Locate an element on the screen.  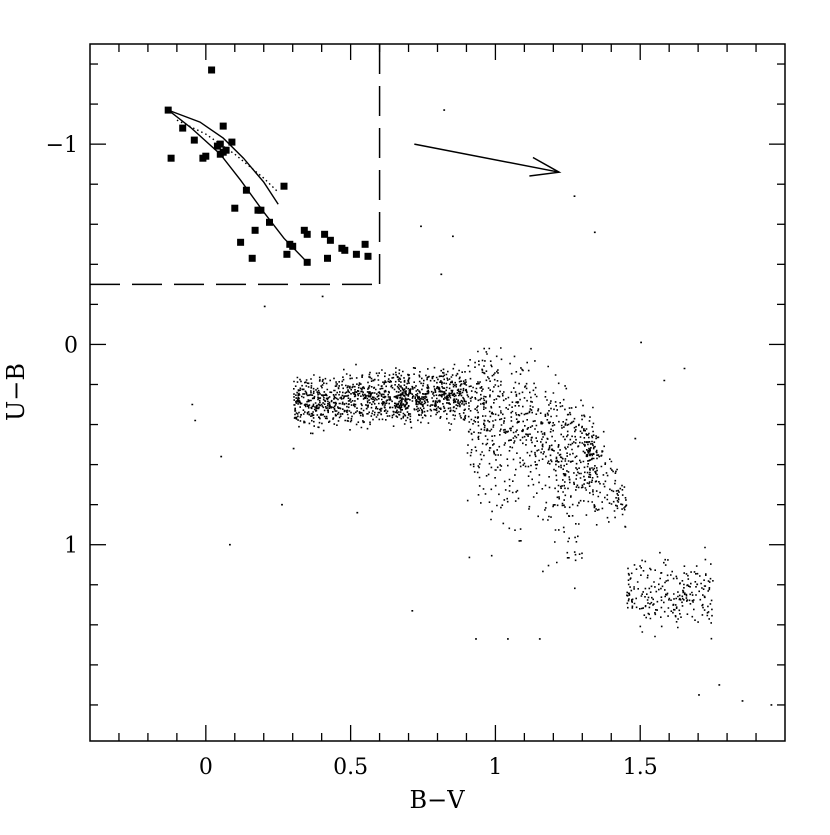
model-lines-layer is located at coordinates (237, 186).